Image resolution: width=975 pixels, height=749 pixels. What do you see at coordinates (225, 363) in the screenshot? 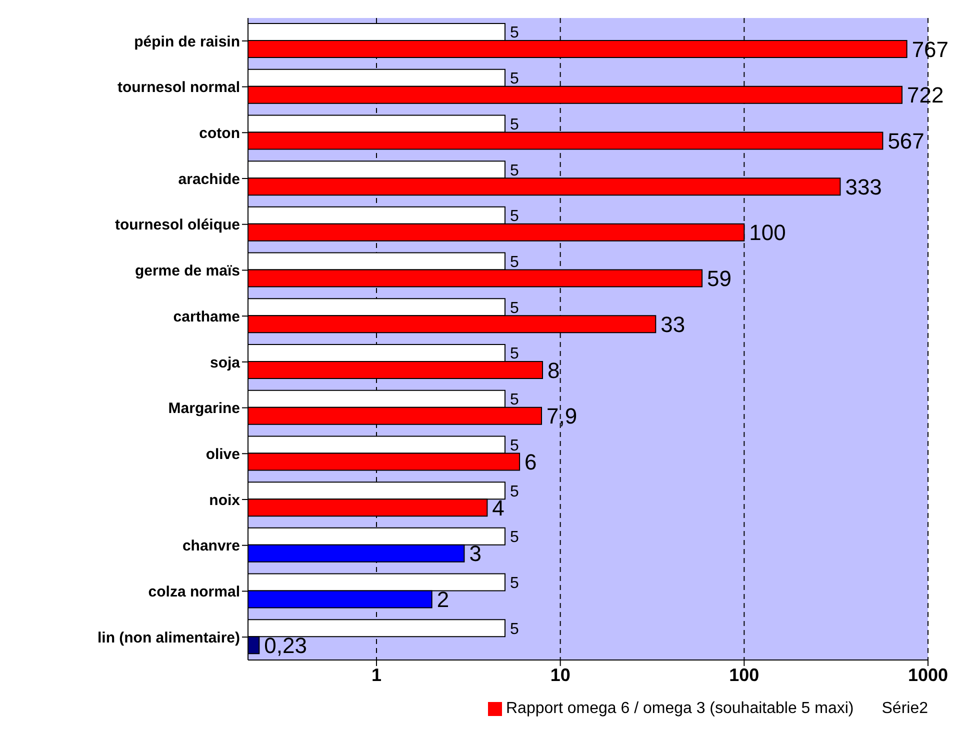
I see `y-tick-label: soja` at bounding box center [225, 363].